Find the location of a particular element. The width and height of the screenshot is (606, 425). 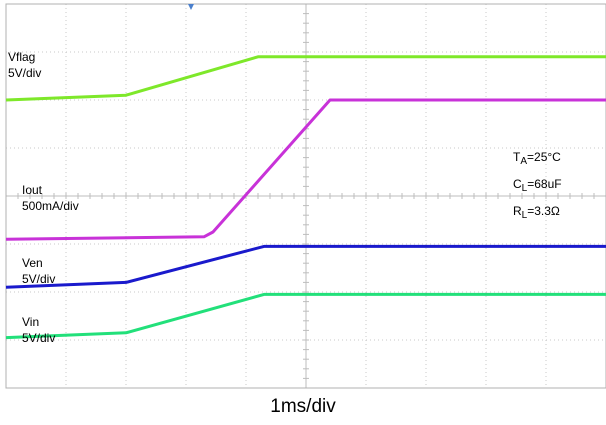

iout-name-label: Iout is located at coordinates (32, 190).